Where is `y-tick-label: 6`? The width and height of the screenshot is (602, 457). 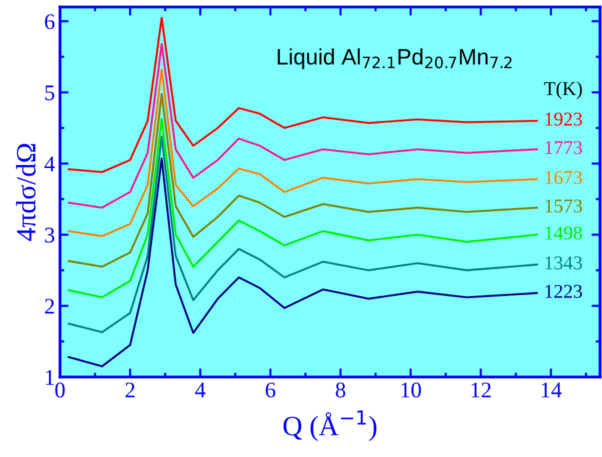
y-tick-label: 6 is located at coordinates (49, 22).